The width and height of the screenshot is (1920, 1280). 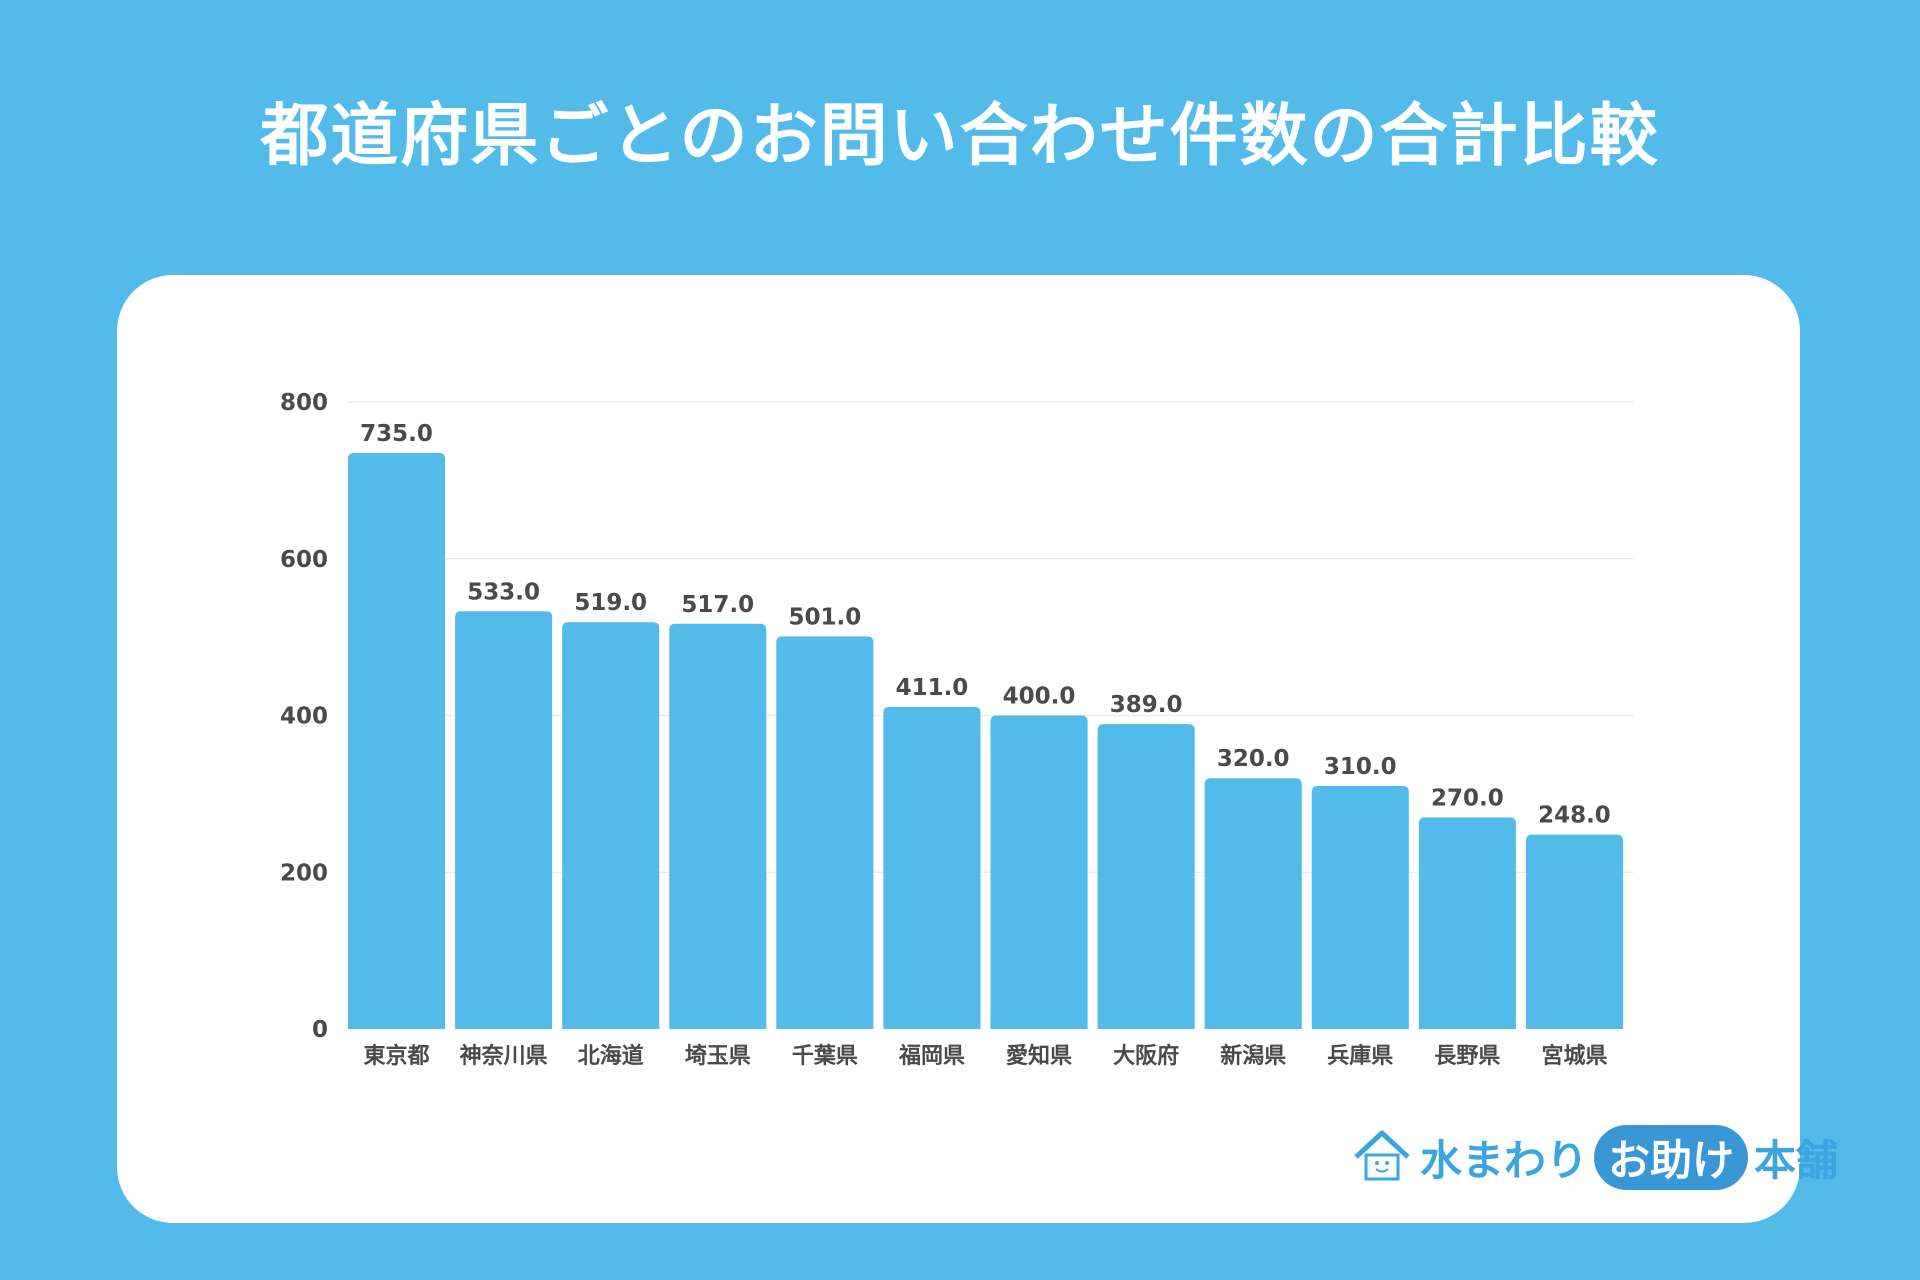 What do you see at coordinates (718, 1056) in the screenshot?
I see `x-tick-label: 埼玉県` at bounding box center [718, 1056].